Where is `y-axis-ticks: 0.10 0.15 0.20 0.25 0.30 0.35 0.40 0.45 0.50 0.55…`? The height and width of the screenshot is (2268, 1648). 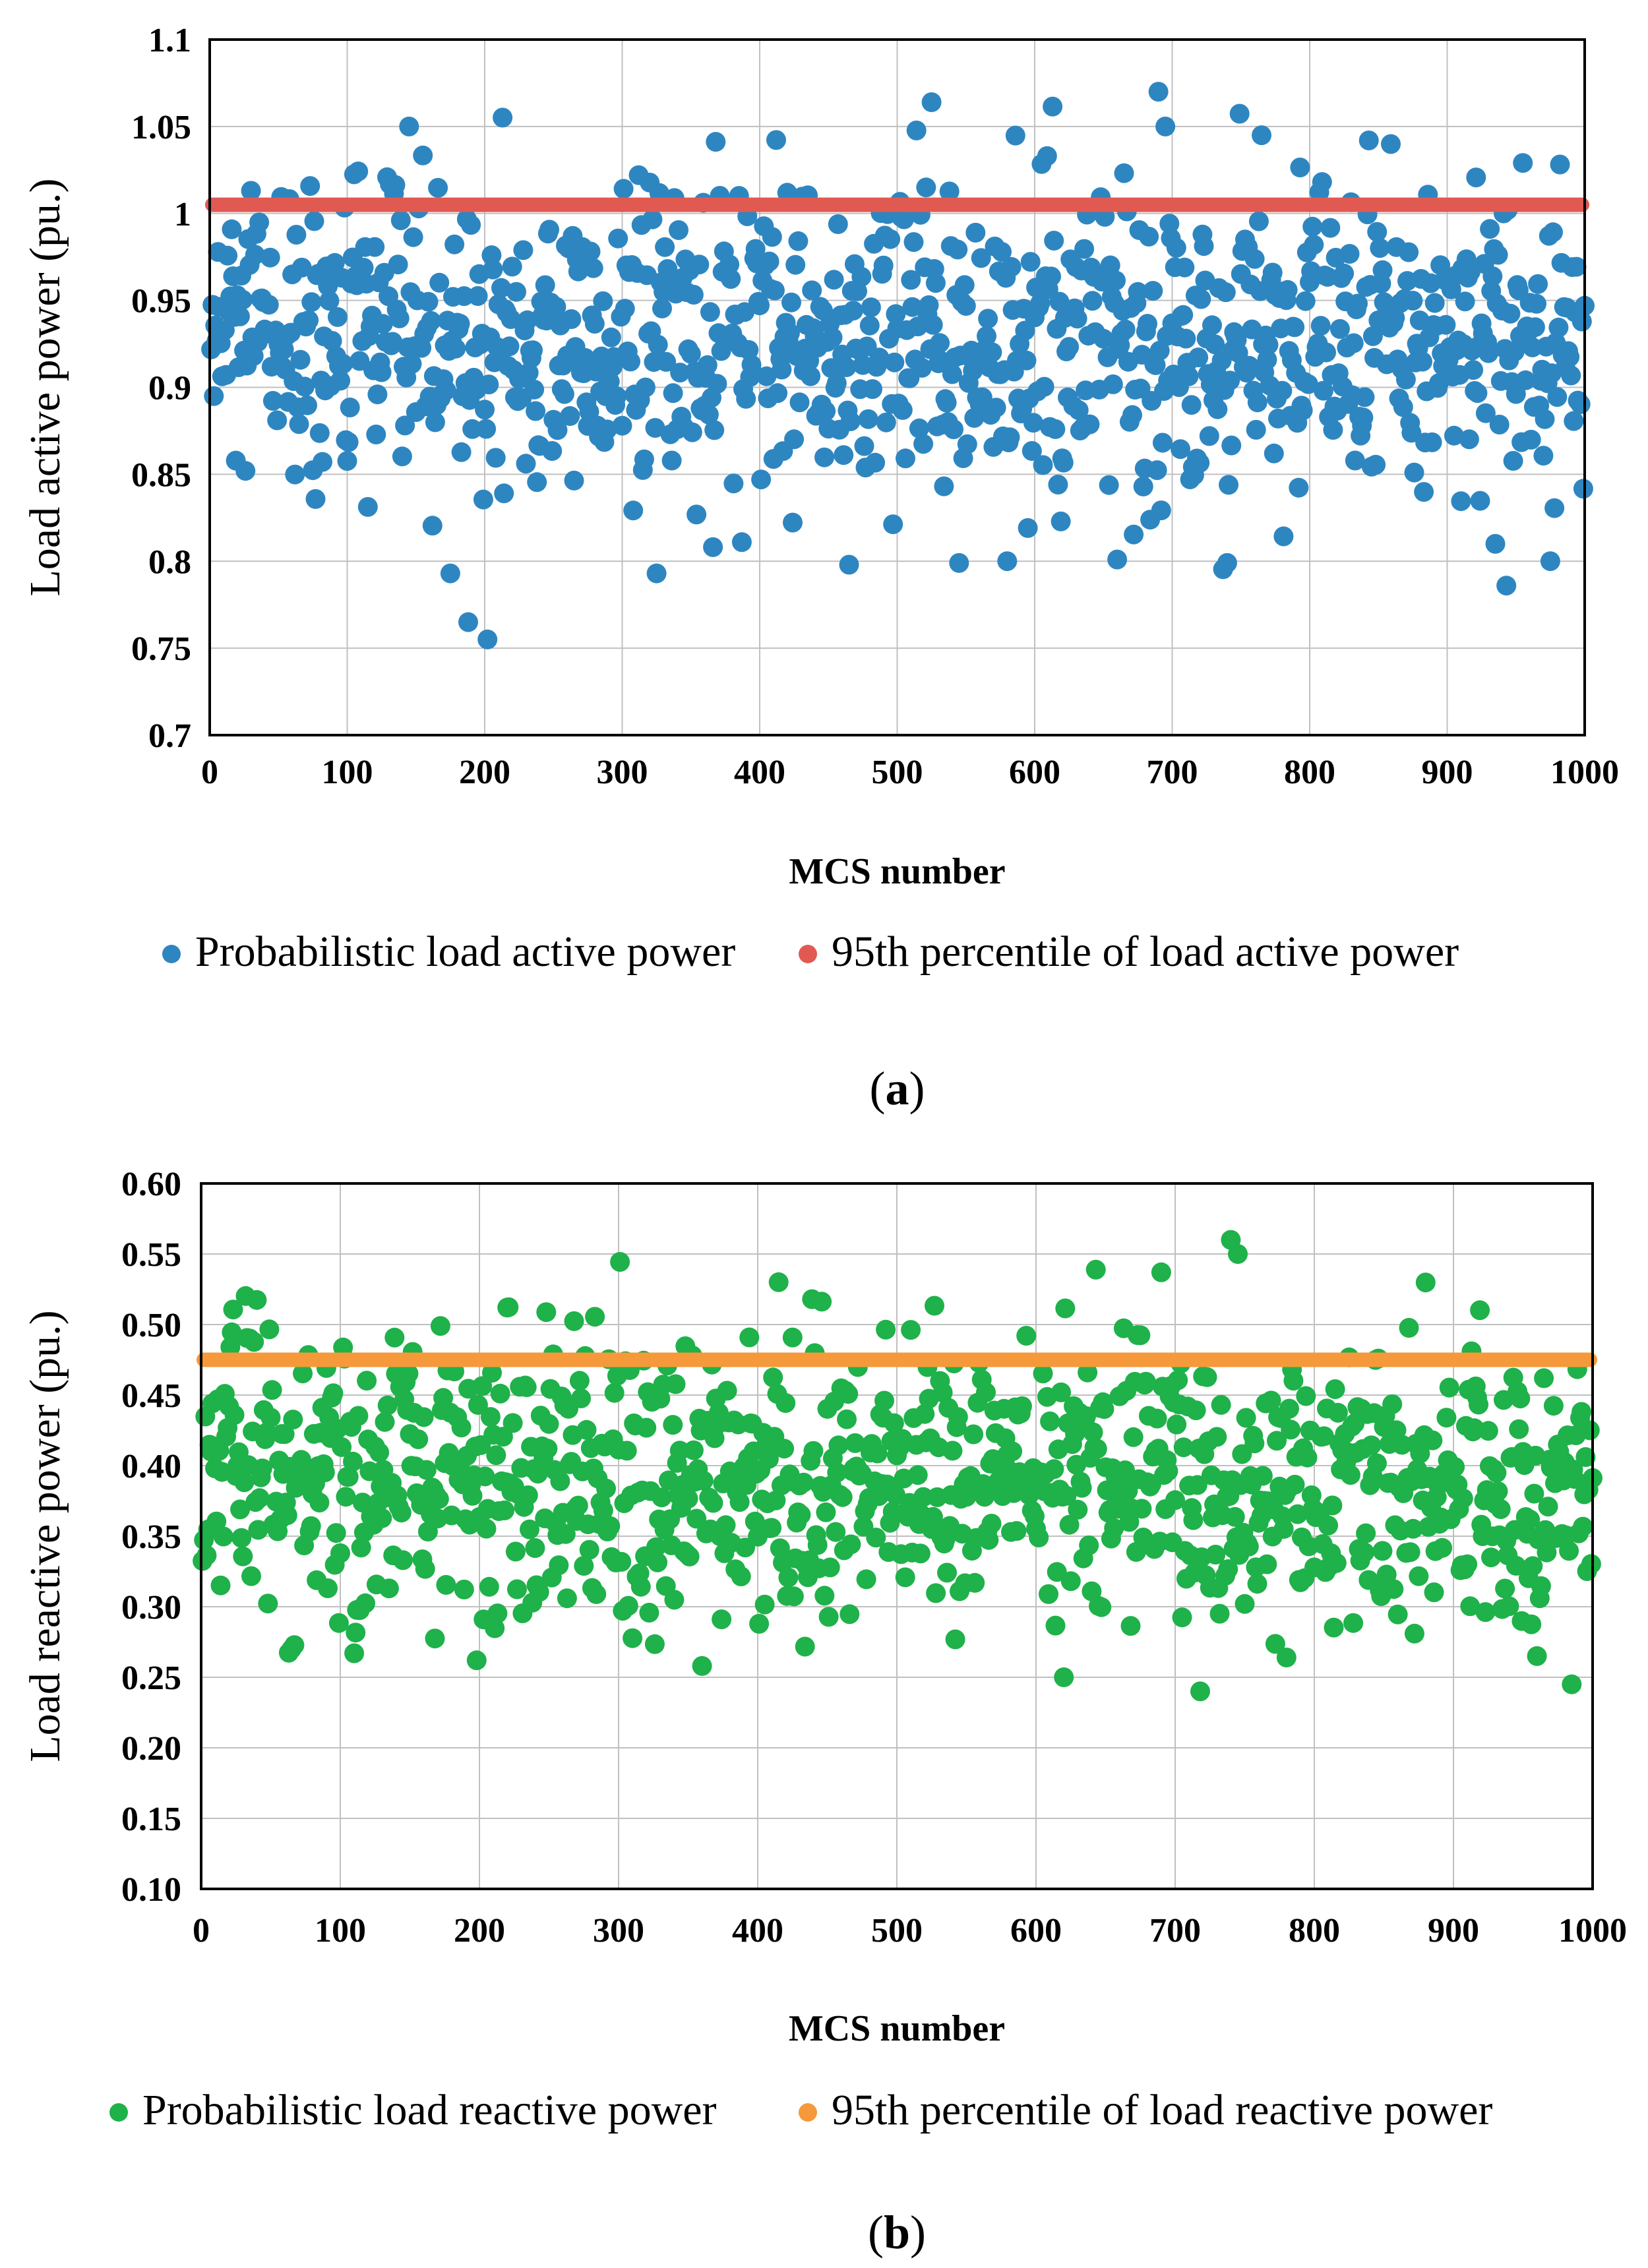
y-axis-ticks: 0.10 0.15 0.20 0.25 0.30 0.35 0.40 0.45 0.50 0.55… is located at coordinates (151, 1537).